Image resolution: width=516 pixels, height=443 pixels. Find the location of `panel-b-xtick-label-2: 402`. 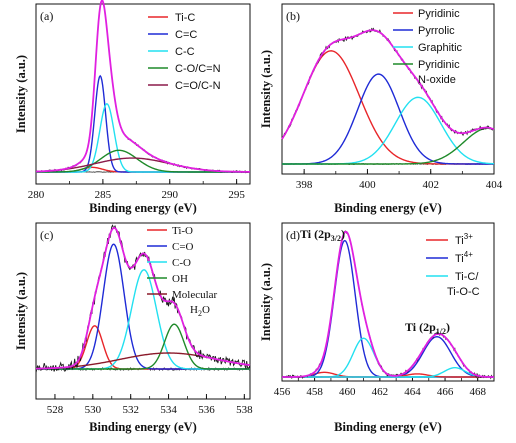

panel-b-xtick-label-2: 402 is located at coordinates (430, 185).